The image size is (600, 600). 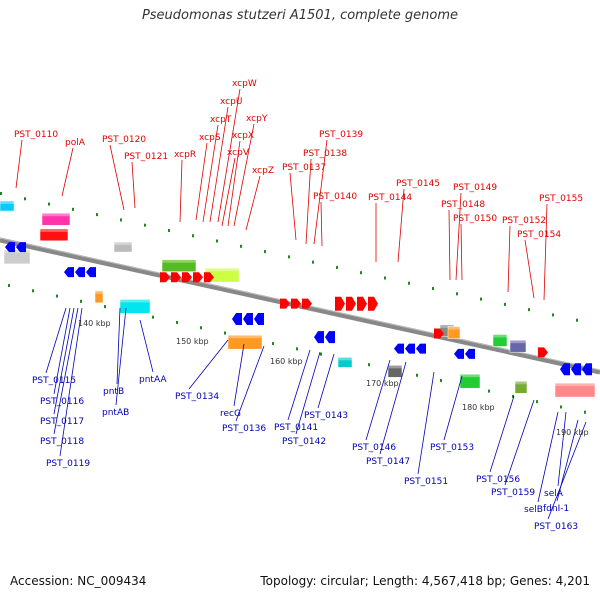 What do you see at coordinates (243, 136) in the screenshot?
I see `gene-label: xcpX` at bounding box center [243, 136].